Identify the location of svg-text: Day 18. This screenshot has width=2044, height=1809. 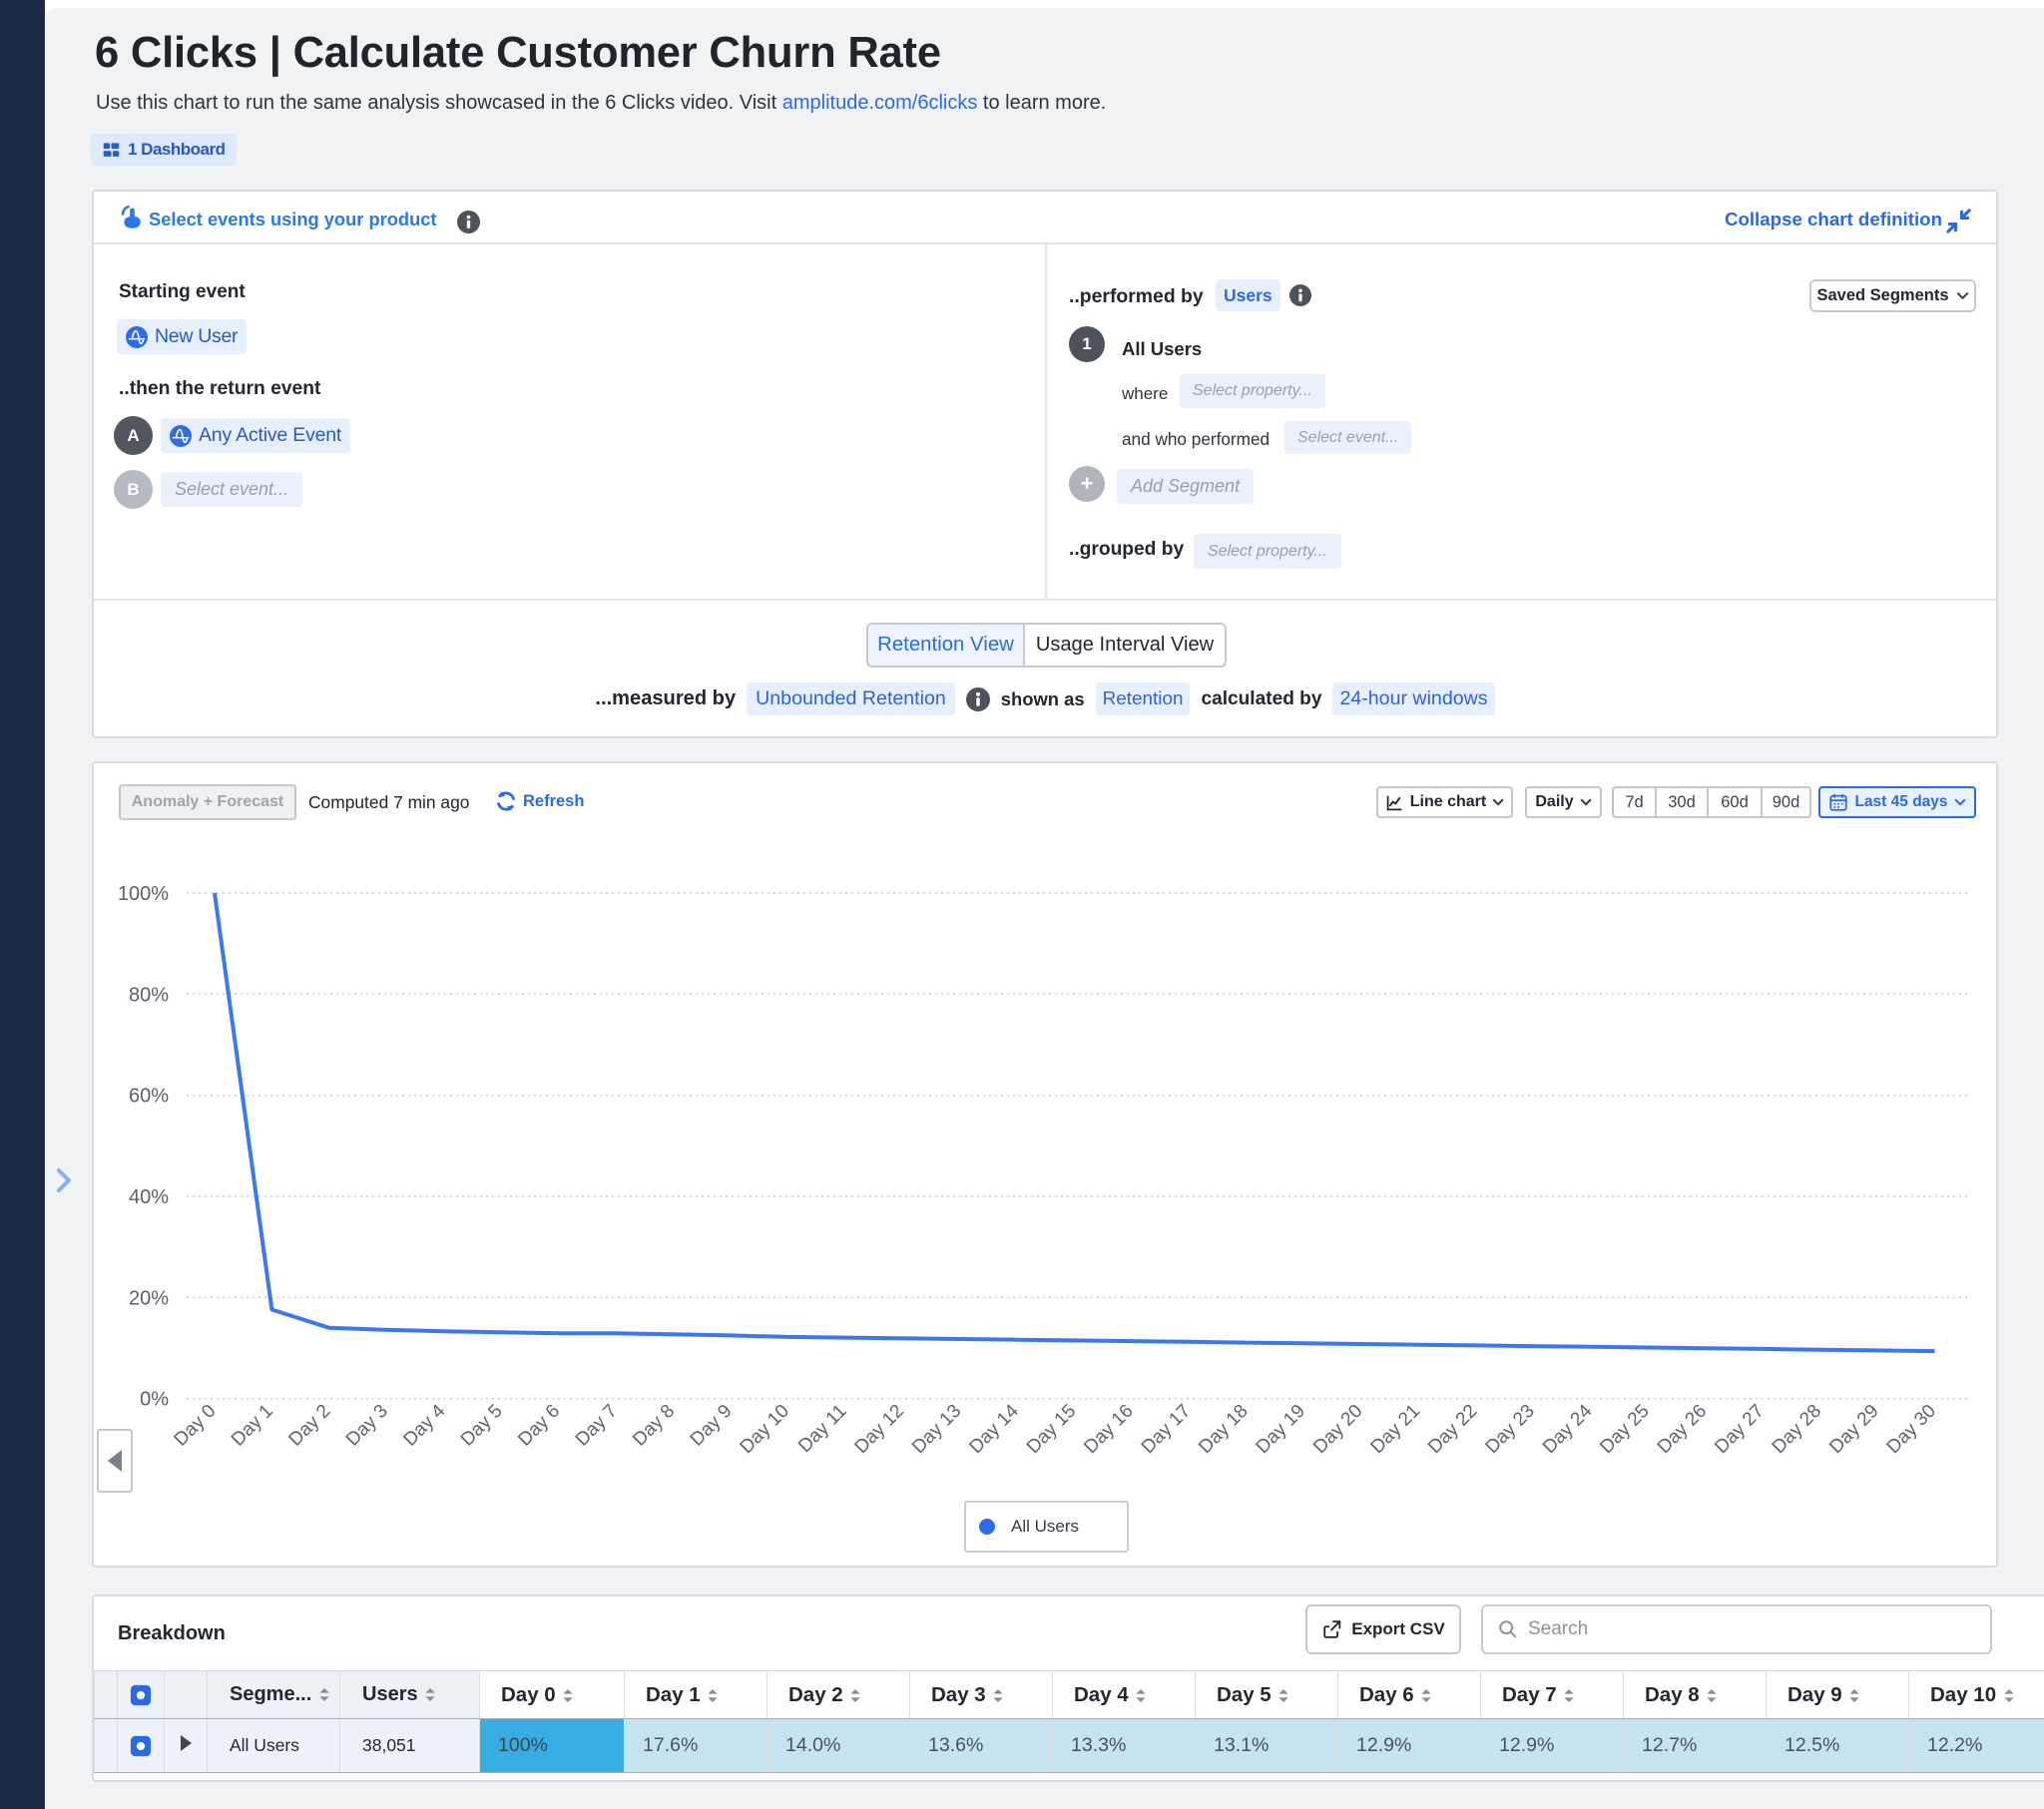
(1223, 1429).